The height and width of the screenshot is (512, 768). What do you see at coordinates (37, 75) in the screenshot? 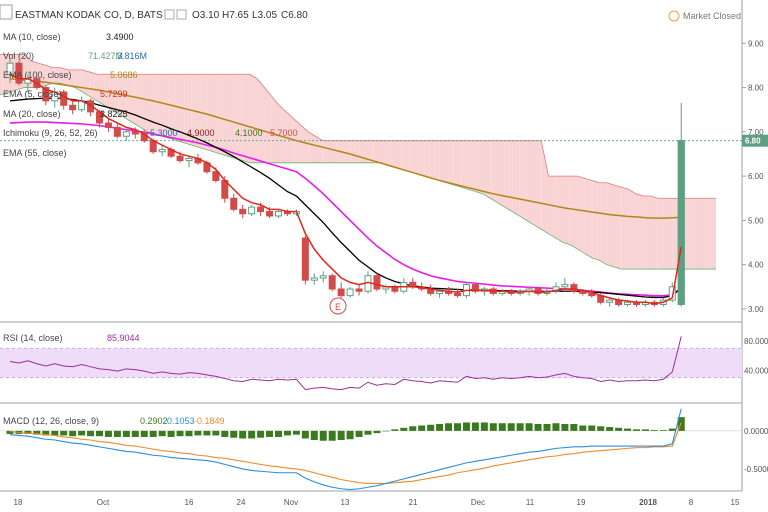
I see `ema100-label: EMA (100, close)` at bounding box center [37, 75].